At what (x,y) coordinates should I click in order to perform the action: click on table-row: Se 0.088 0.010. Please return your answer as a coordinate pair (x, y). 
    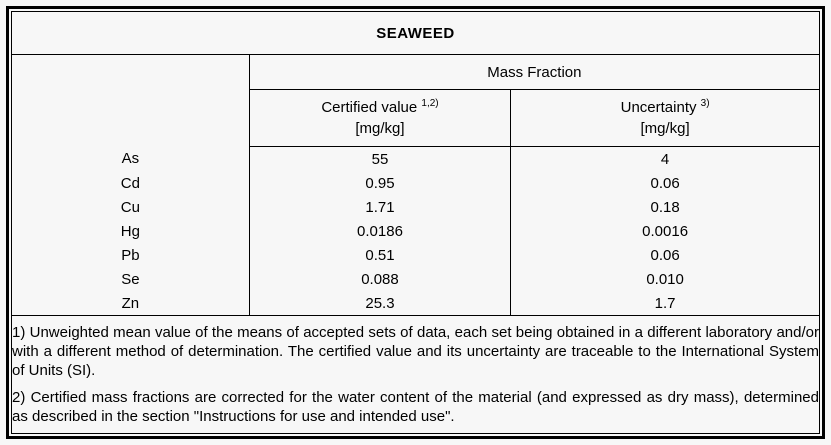
    Looking at the image, I should click on (415, 279).